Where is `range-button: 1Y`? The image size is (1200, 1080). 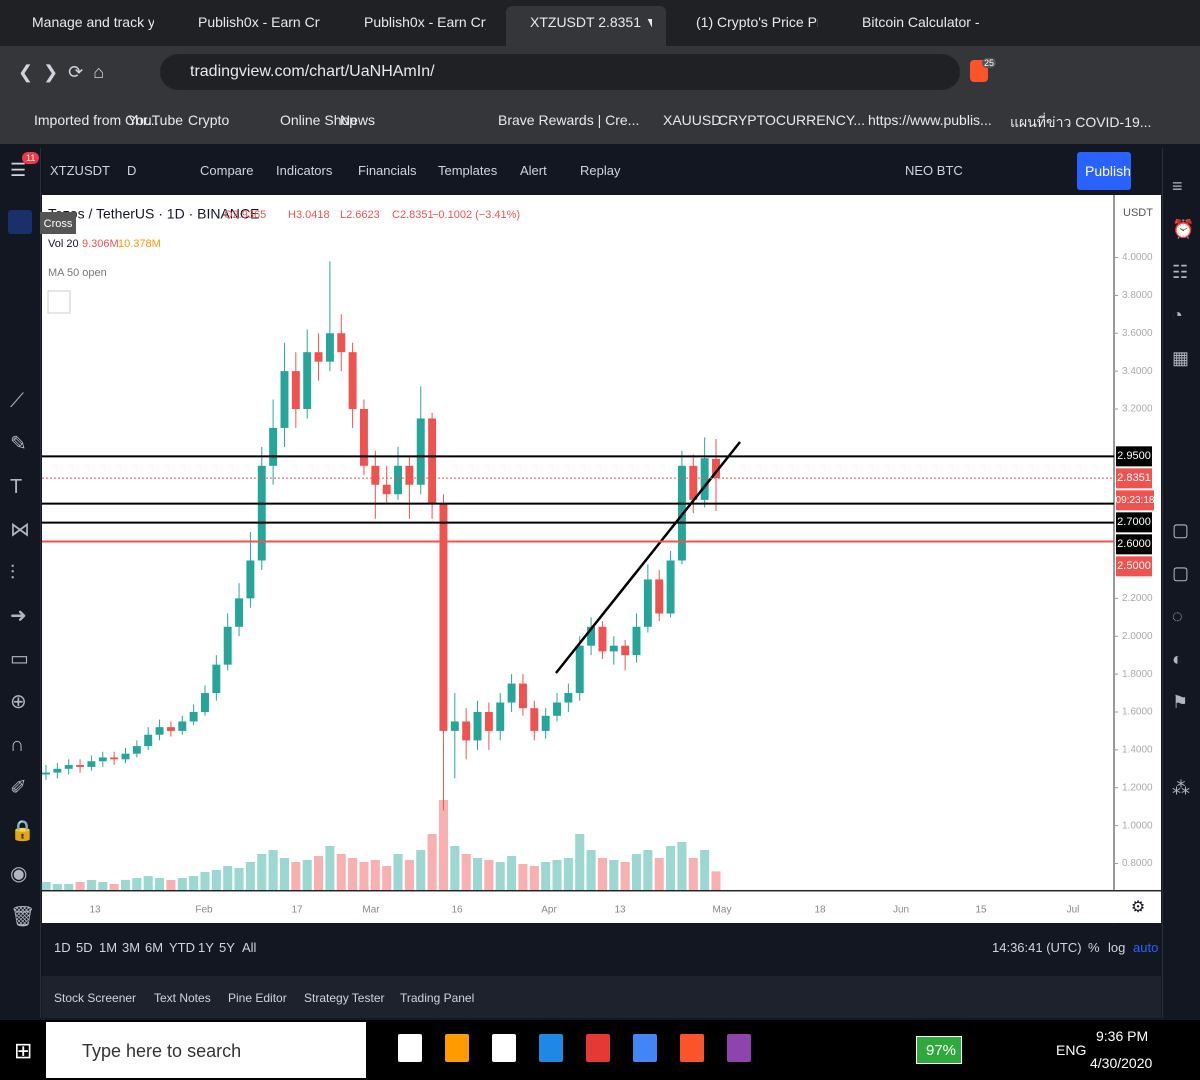
range-button: 1Y is located at coordinates (206, 947).